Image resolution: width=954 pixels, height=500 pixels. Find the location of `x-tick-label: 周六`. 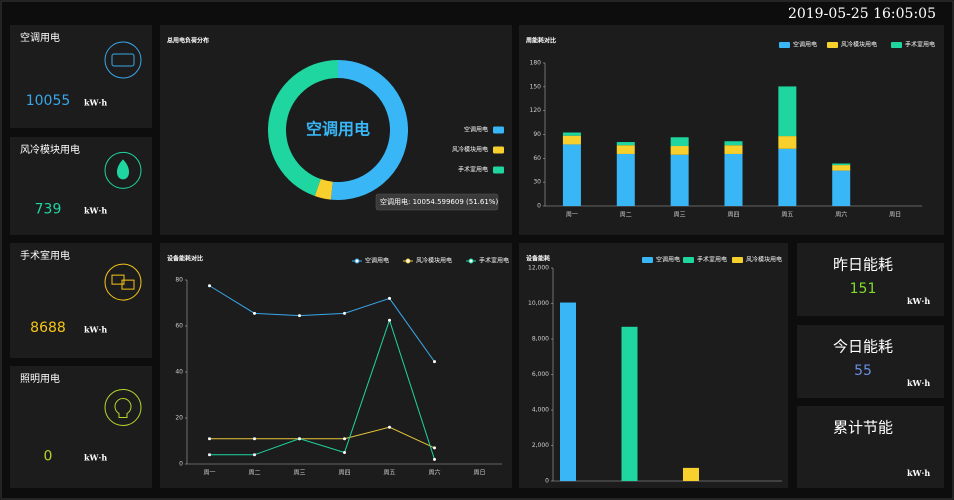

x-tick-label: 周六 is located at coordinates (434, 473).